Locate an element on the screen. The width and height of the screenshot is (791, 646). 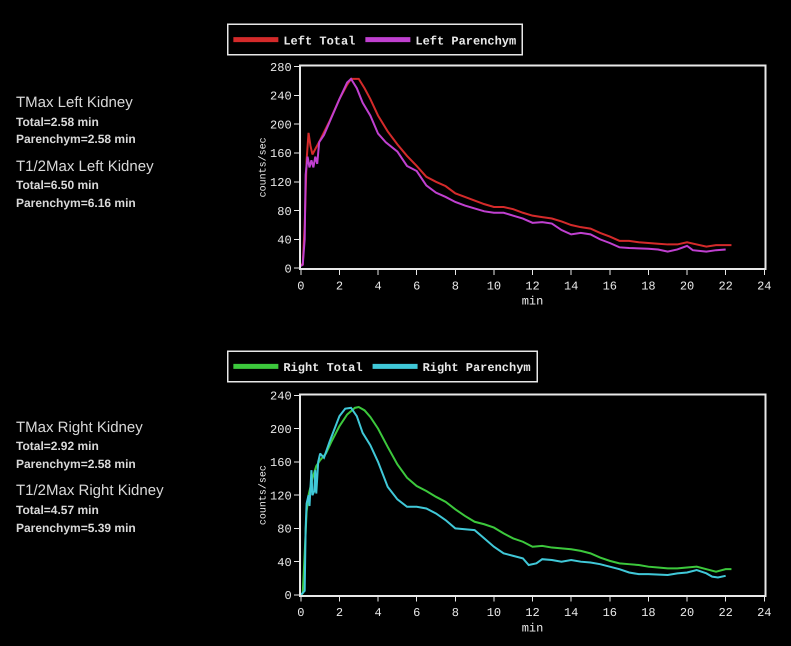
text: Total=6.50 min is located at coordinates (57, 185).